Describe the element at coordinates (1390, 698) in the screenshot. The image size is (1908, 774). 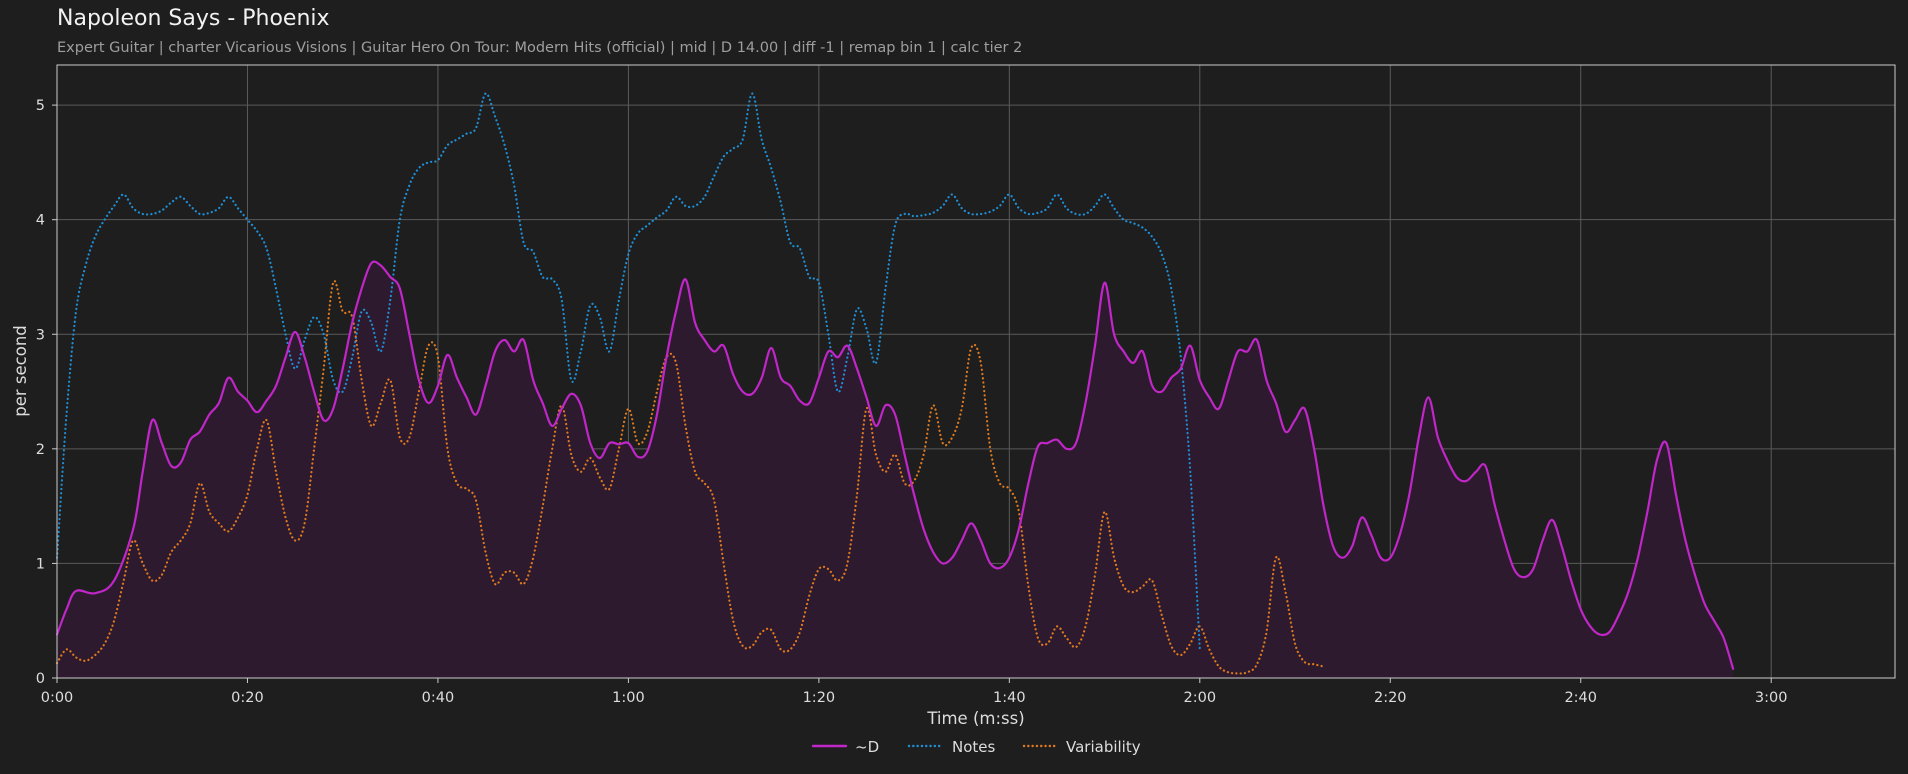
I see `x-tick-label: 2:20` at that location.